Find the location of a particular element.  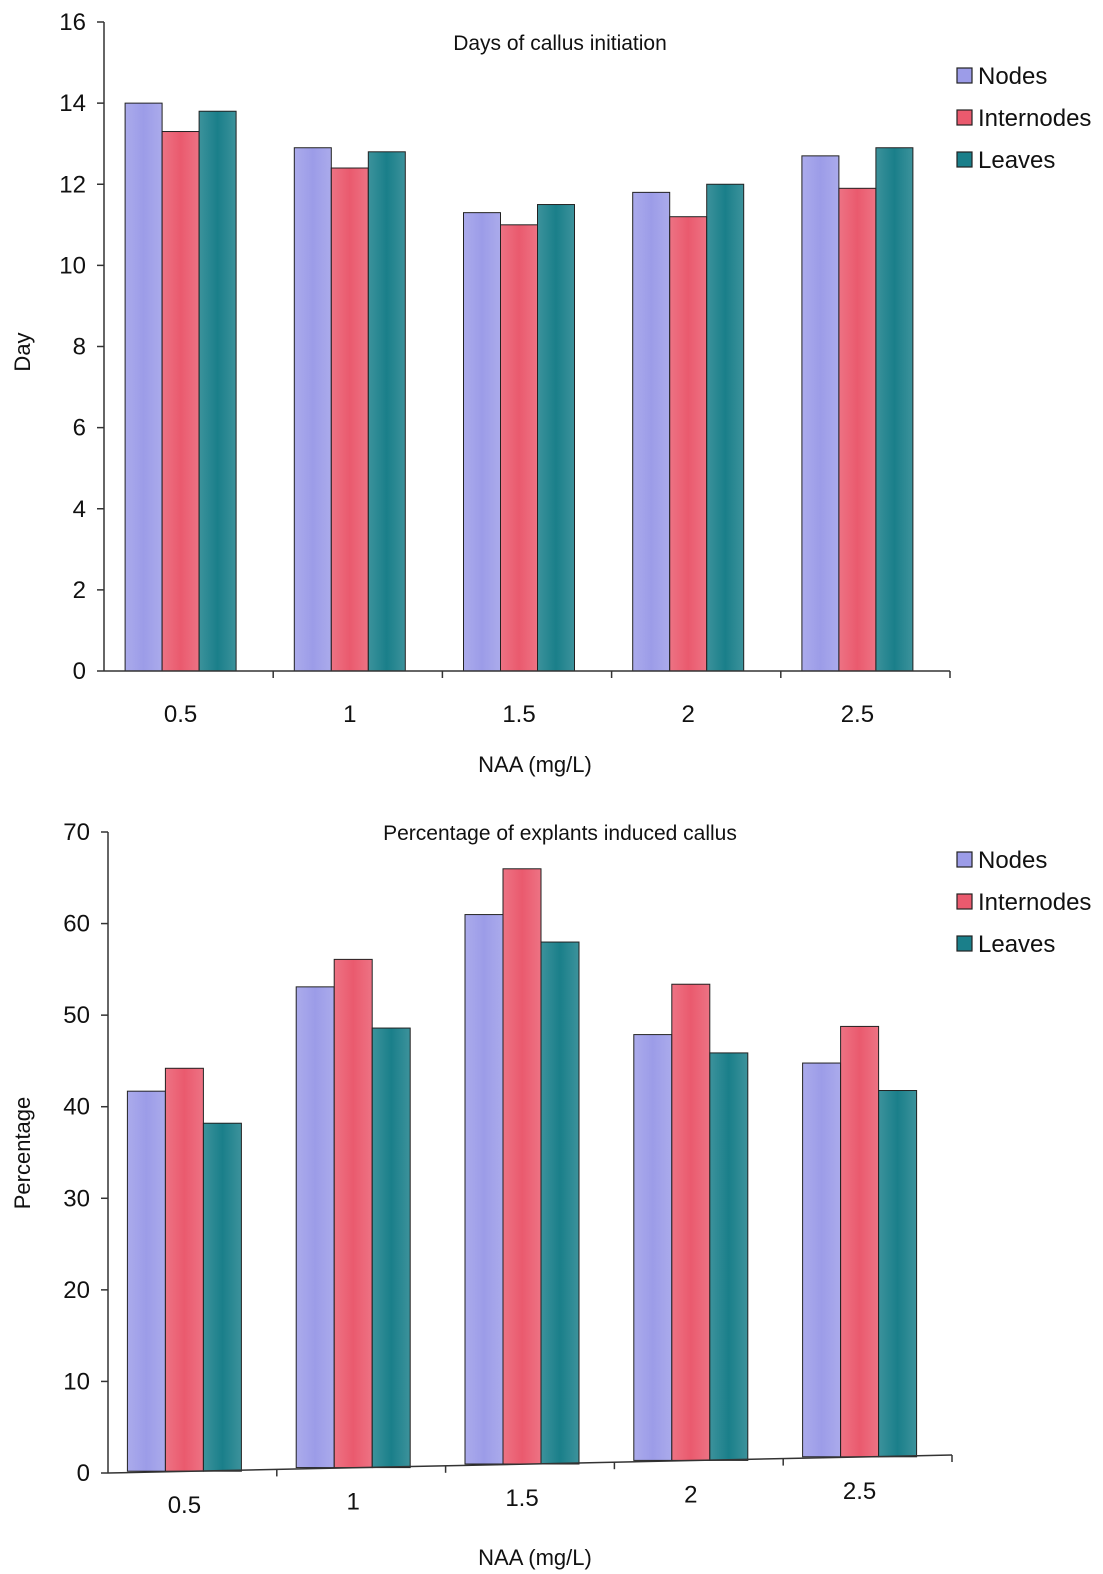

y-tick-label: 6 is located at coordinates (79, 428).